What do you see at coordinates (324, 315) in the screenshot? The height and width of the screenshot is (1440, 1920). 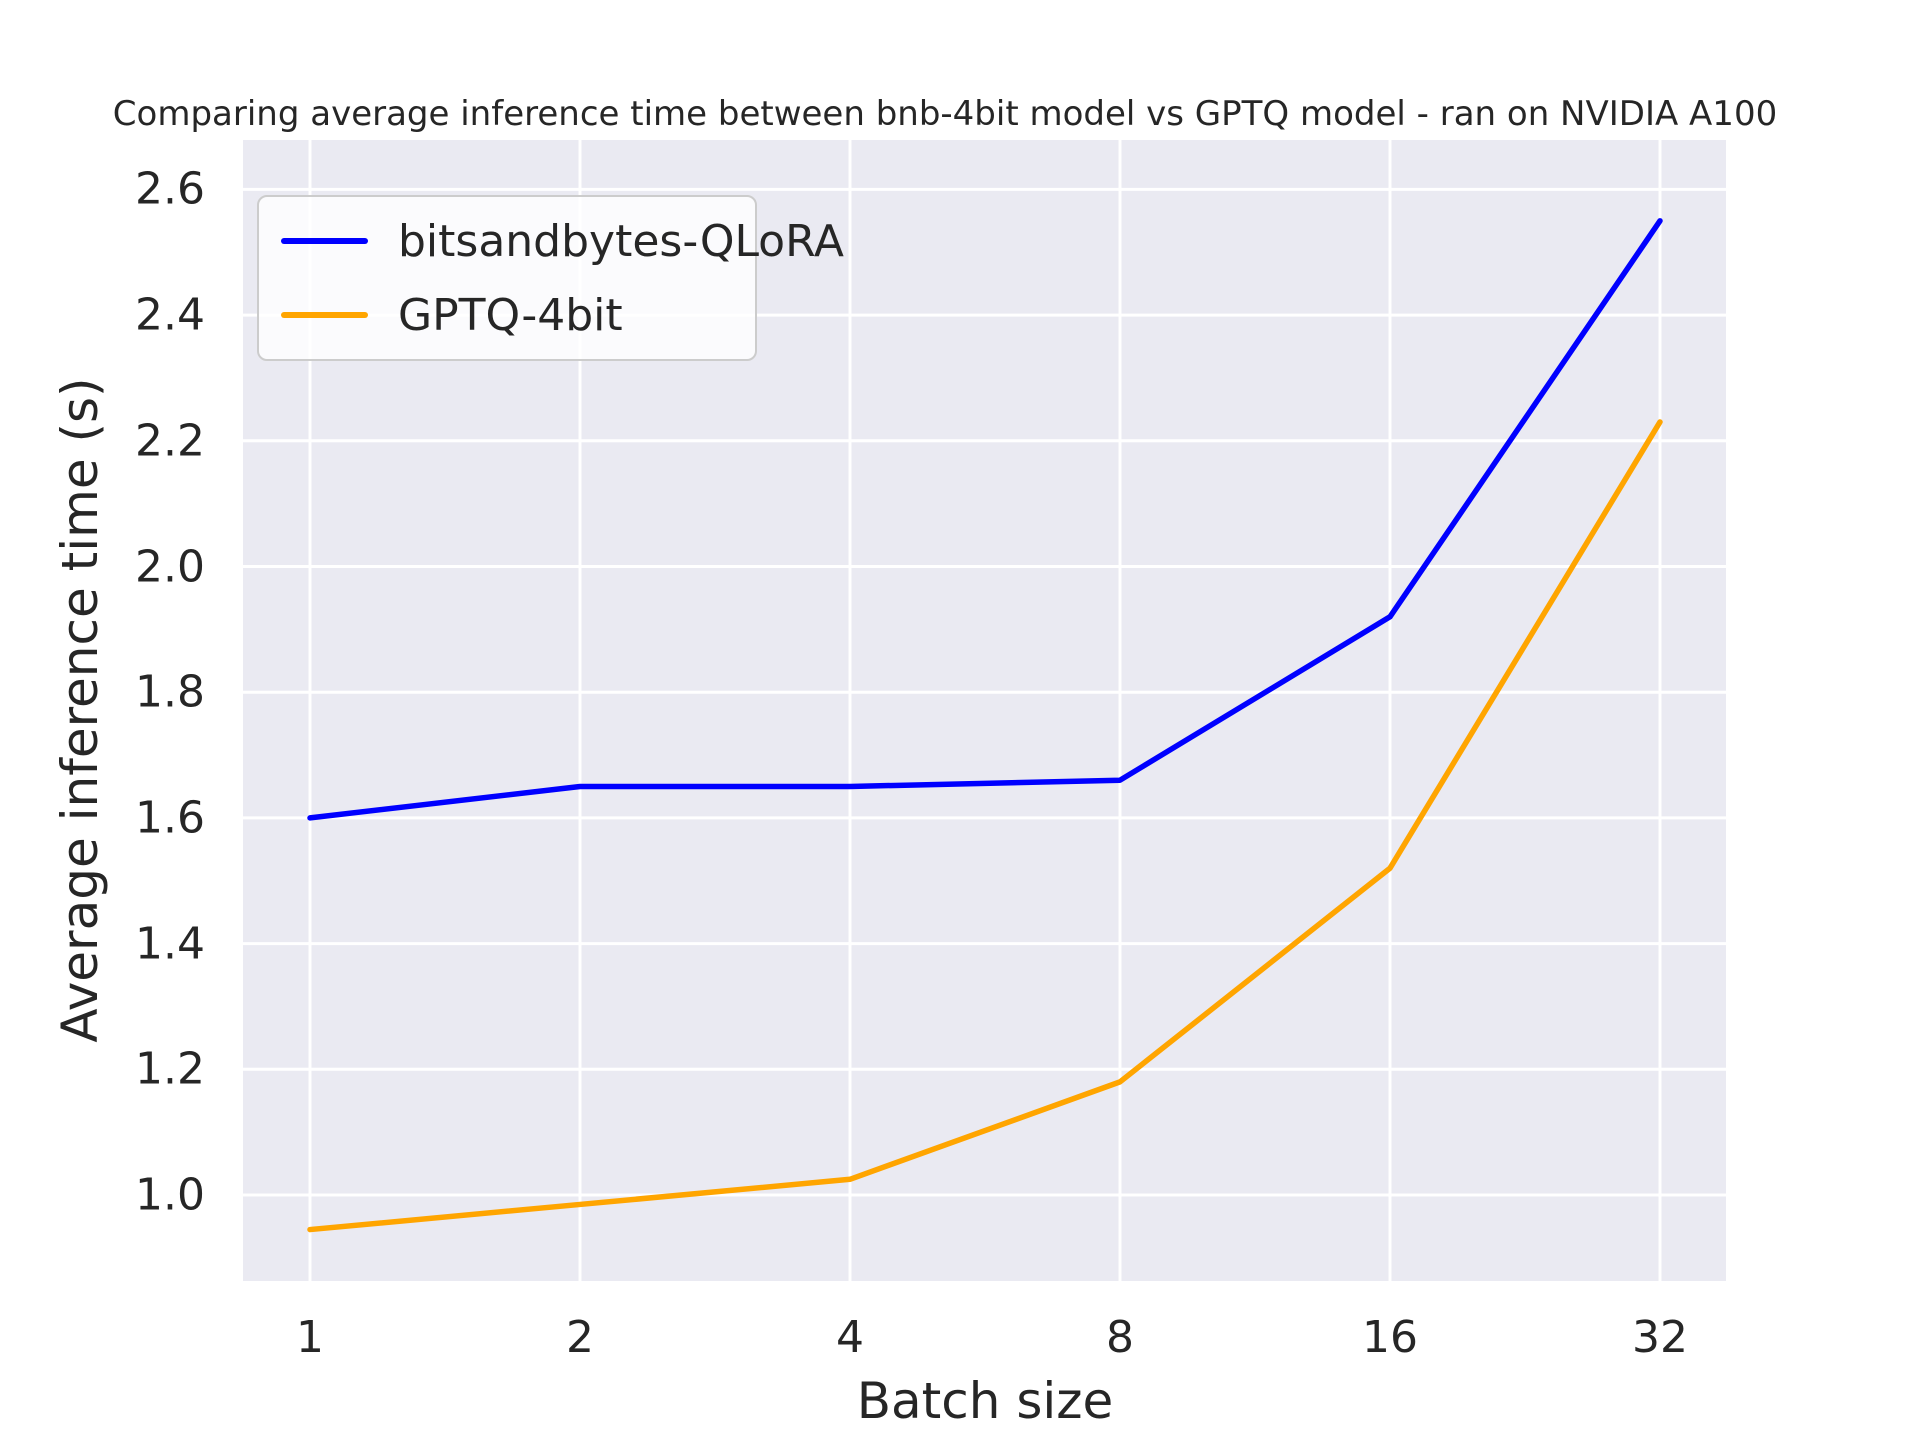 I see `legend-line-sample-orange` at bounding box center [324, 315].